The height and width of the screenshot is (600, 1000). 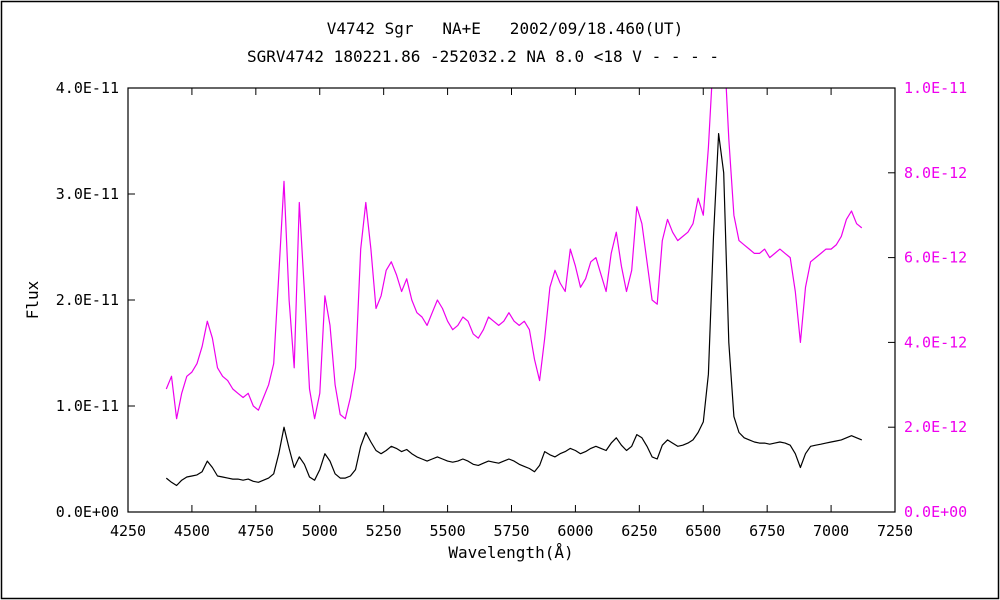 What do you see at coordinates (32, 299) in the screenshot?
I see `y-axis-label: Flux` at bounding box center [32, 299].